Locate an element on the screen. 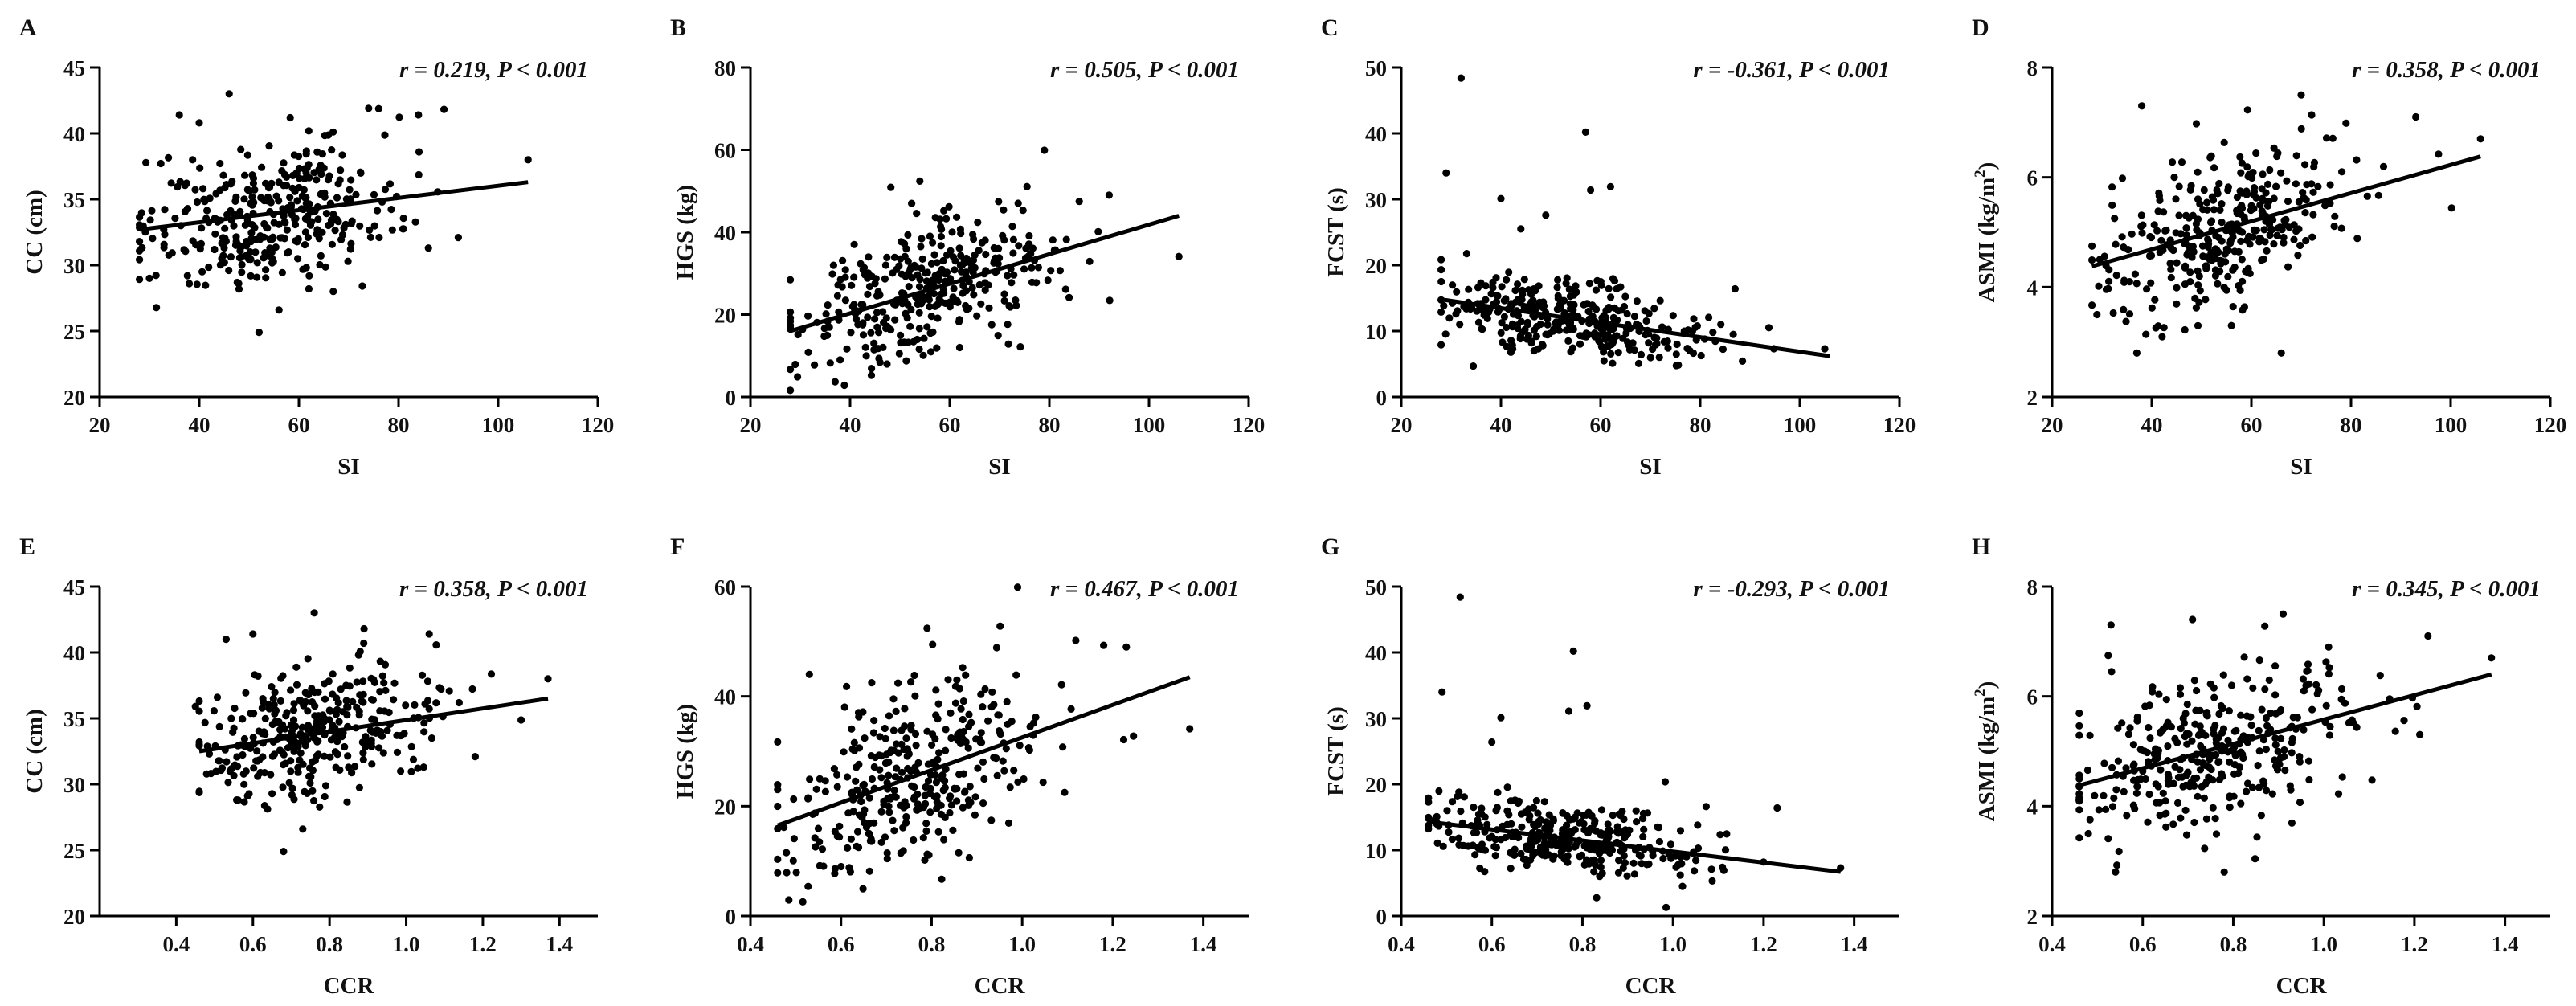 This screenshot has height=1006, width=2576. y-tick-label: 20 is located at coordinates (74, 917).